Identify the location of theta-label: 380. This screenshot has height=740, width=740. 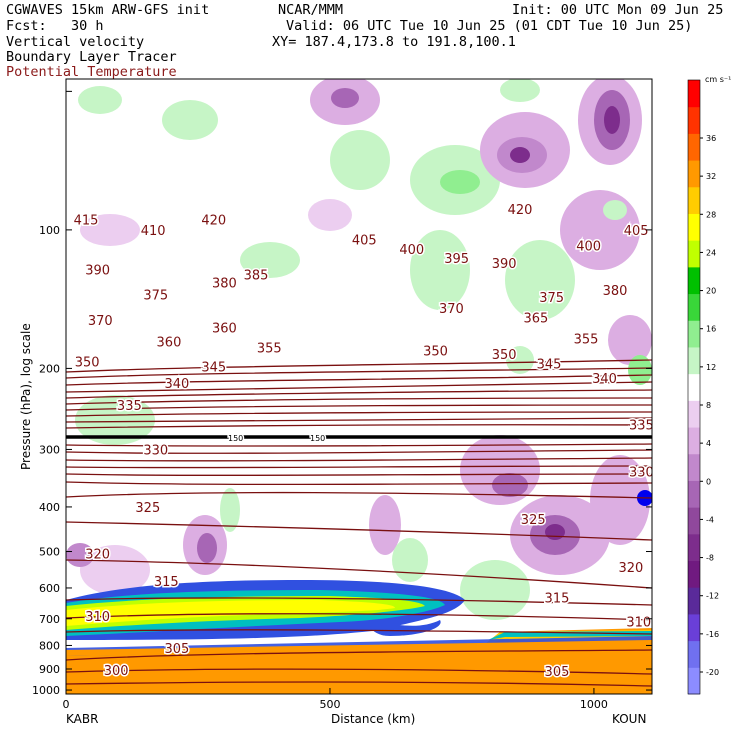
(615, 291).